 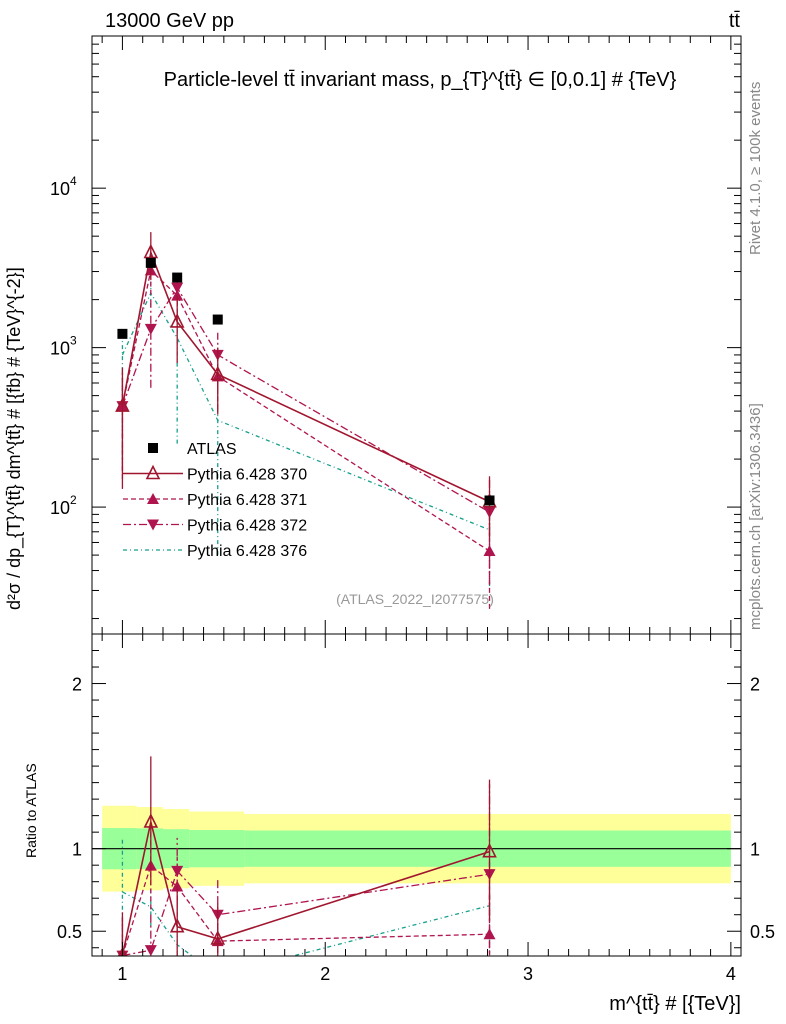 I want to click on legend-label-pythia-6-428-372: Pythia 6.428 372, so click(x=247, y=526).